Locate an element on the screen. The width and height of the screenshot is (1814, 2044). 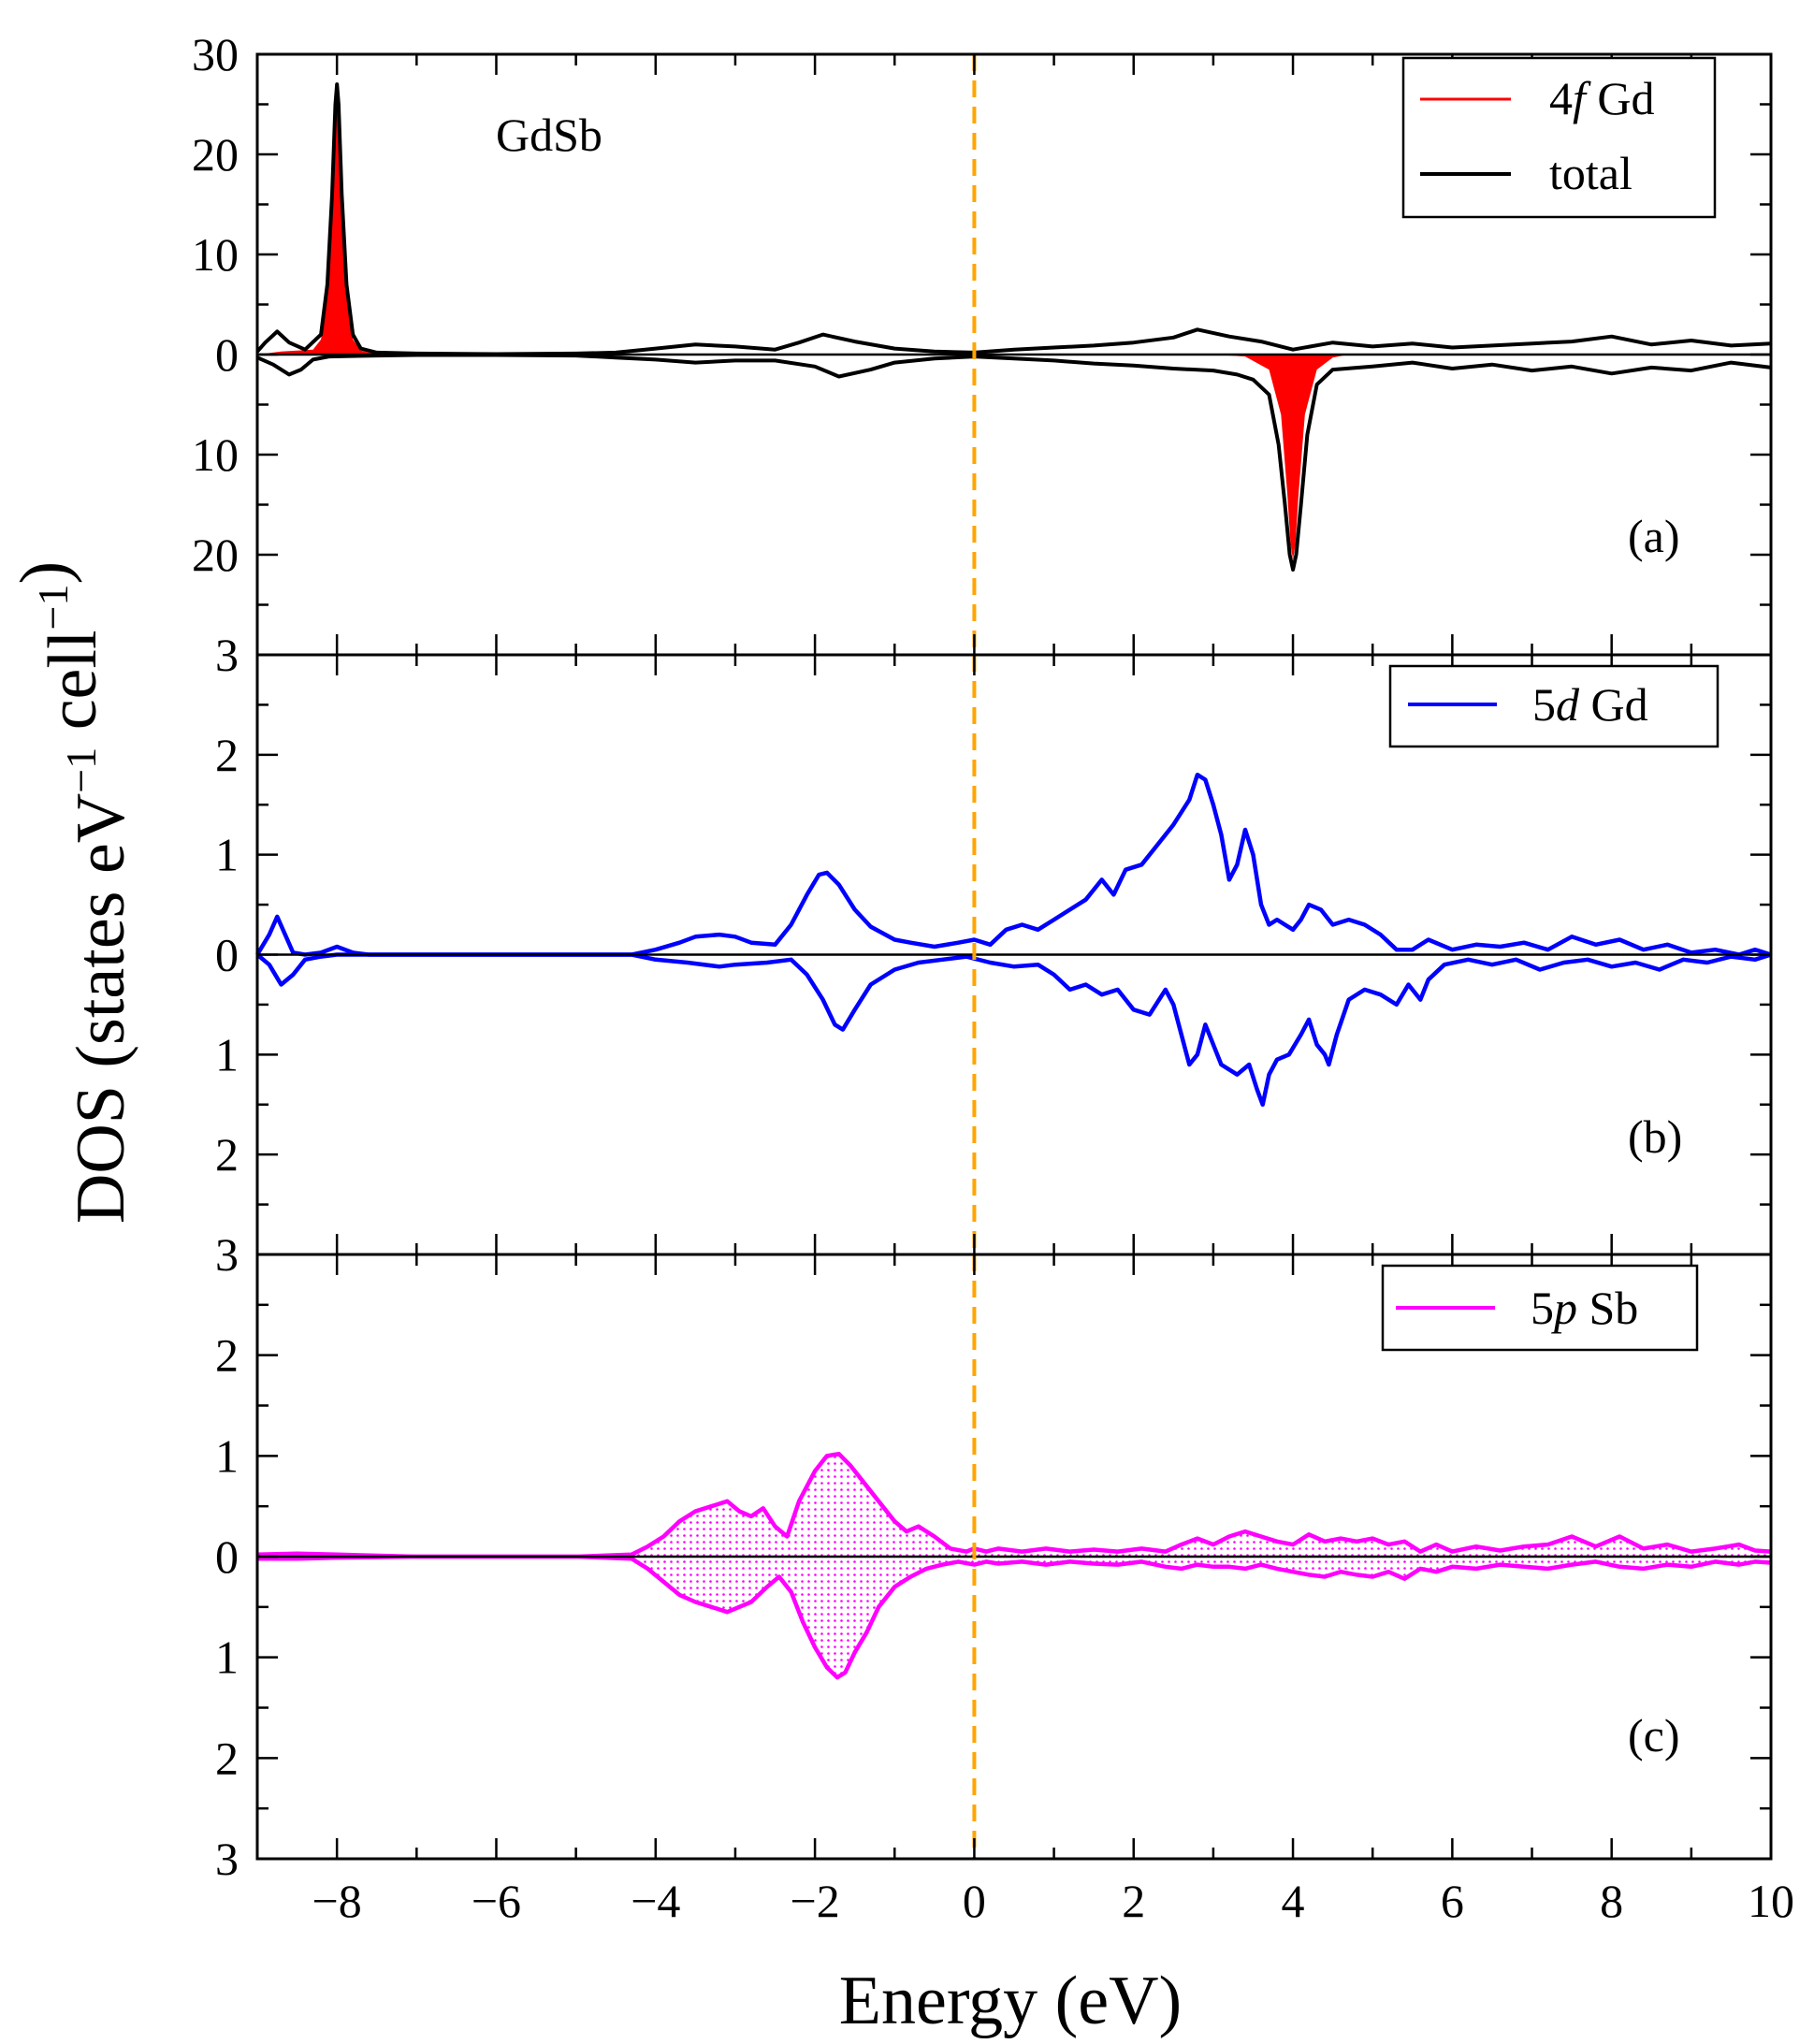
y-axis-title: DOS (states eV−1 cell−1) is located at coordinates (73, 892).